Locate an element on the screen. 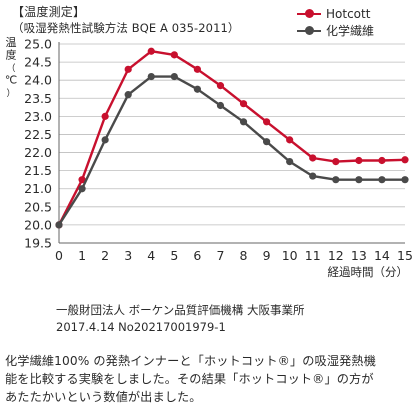  legend-label-hotcott: Hotcott is located at coordinates (348, 13).